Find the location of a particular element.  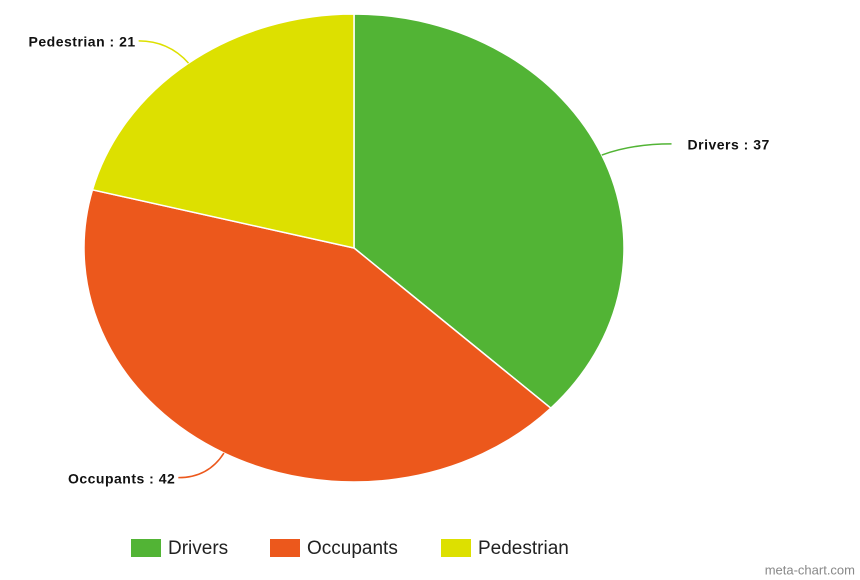

legend-label: Occupants is located at coordinates (352, 548).